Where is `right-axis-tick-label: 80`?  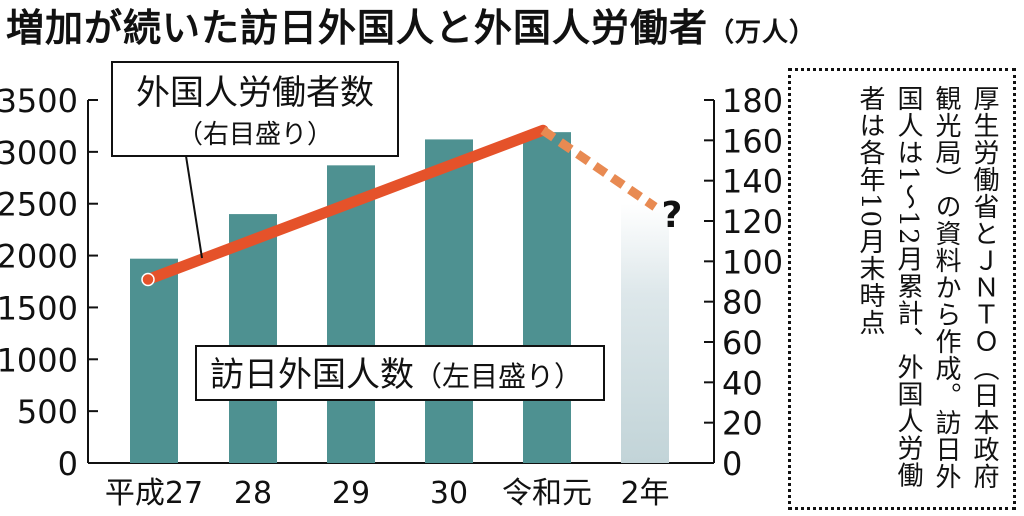 right-axis-tick-label: 80 is located at coordinates (742, 303).